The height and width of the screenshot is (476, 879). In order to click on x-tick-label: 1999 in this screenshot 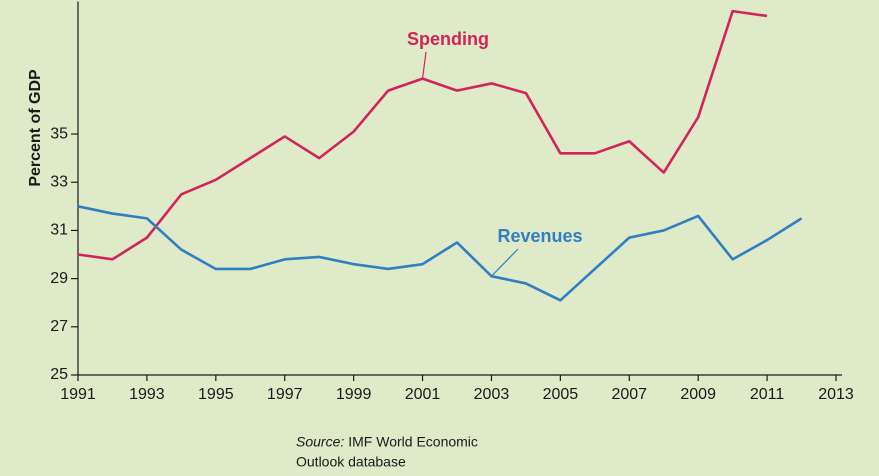, I will do `click(354, 394)`.